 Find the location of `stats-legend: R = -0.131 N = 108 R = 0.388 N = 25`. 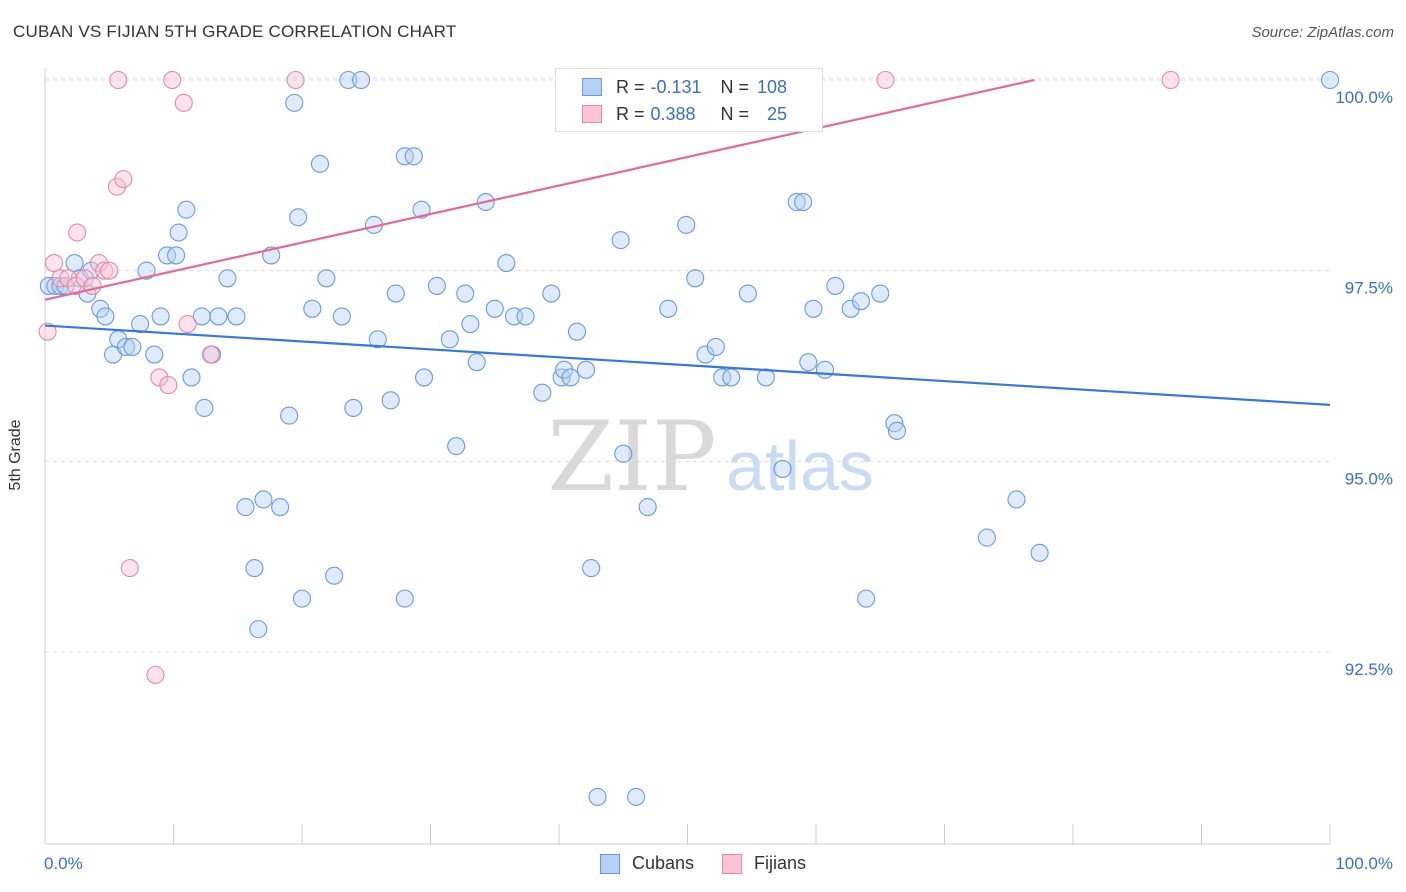

stats-legend: R = -0.131 N = 108 R = 0.388 N = 25 is located at coordinates (689, 100).